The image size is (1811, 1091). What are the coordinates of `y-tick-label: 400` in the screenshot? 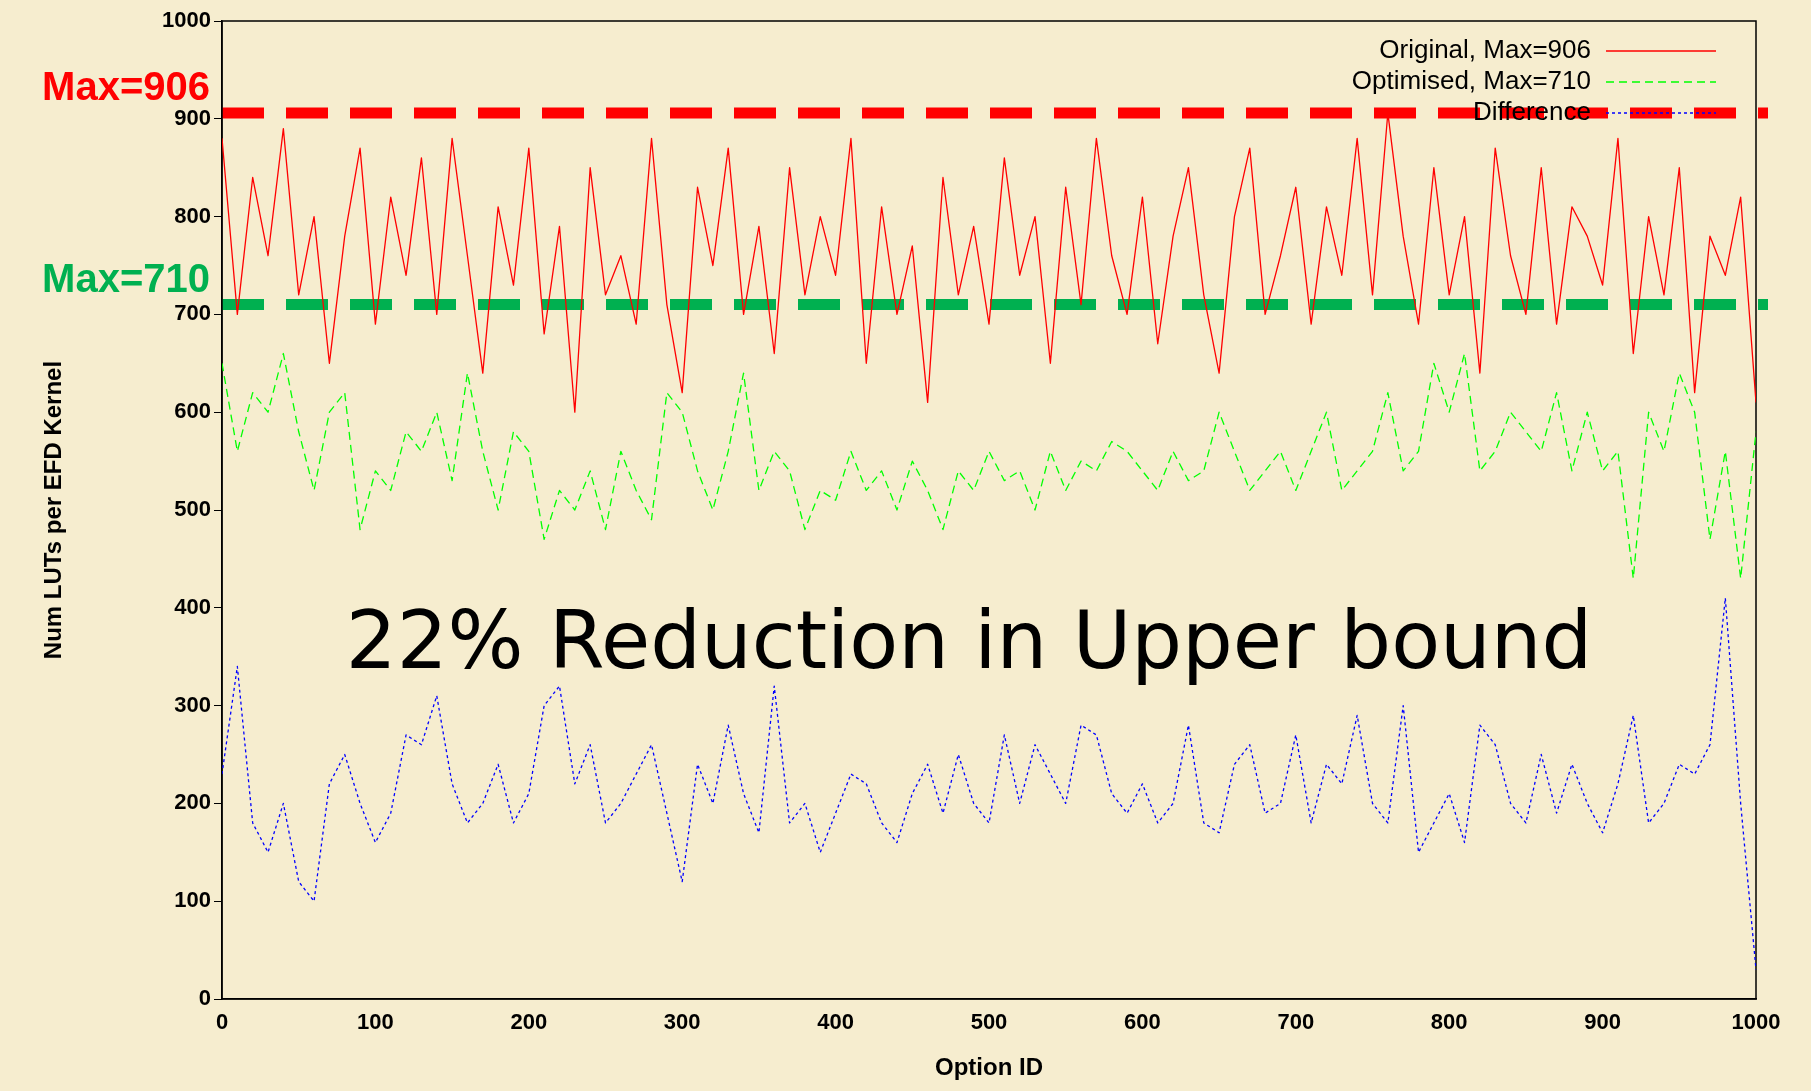 It's located at (192, 606).